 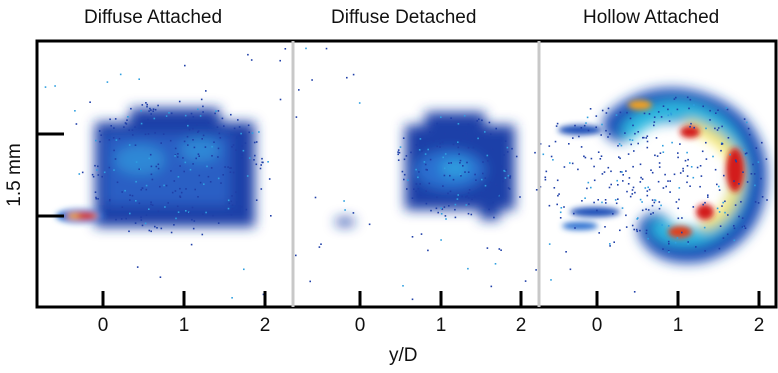 What do you see at coordinates (404, 17) in the screenshot?
I see `panel-title-2: Diffuse Detached` at bounding box center [404, 17].